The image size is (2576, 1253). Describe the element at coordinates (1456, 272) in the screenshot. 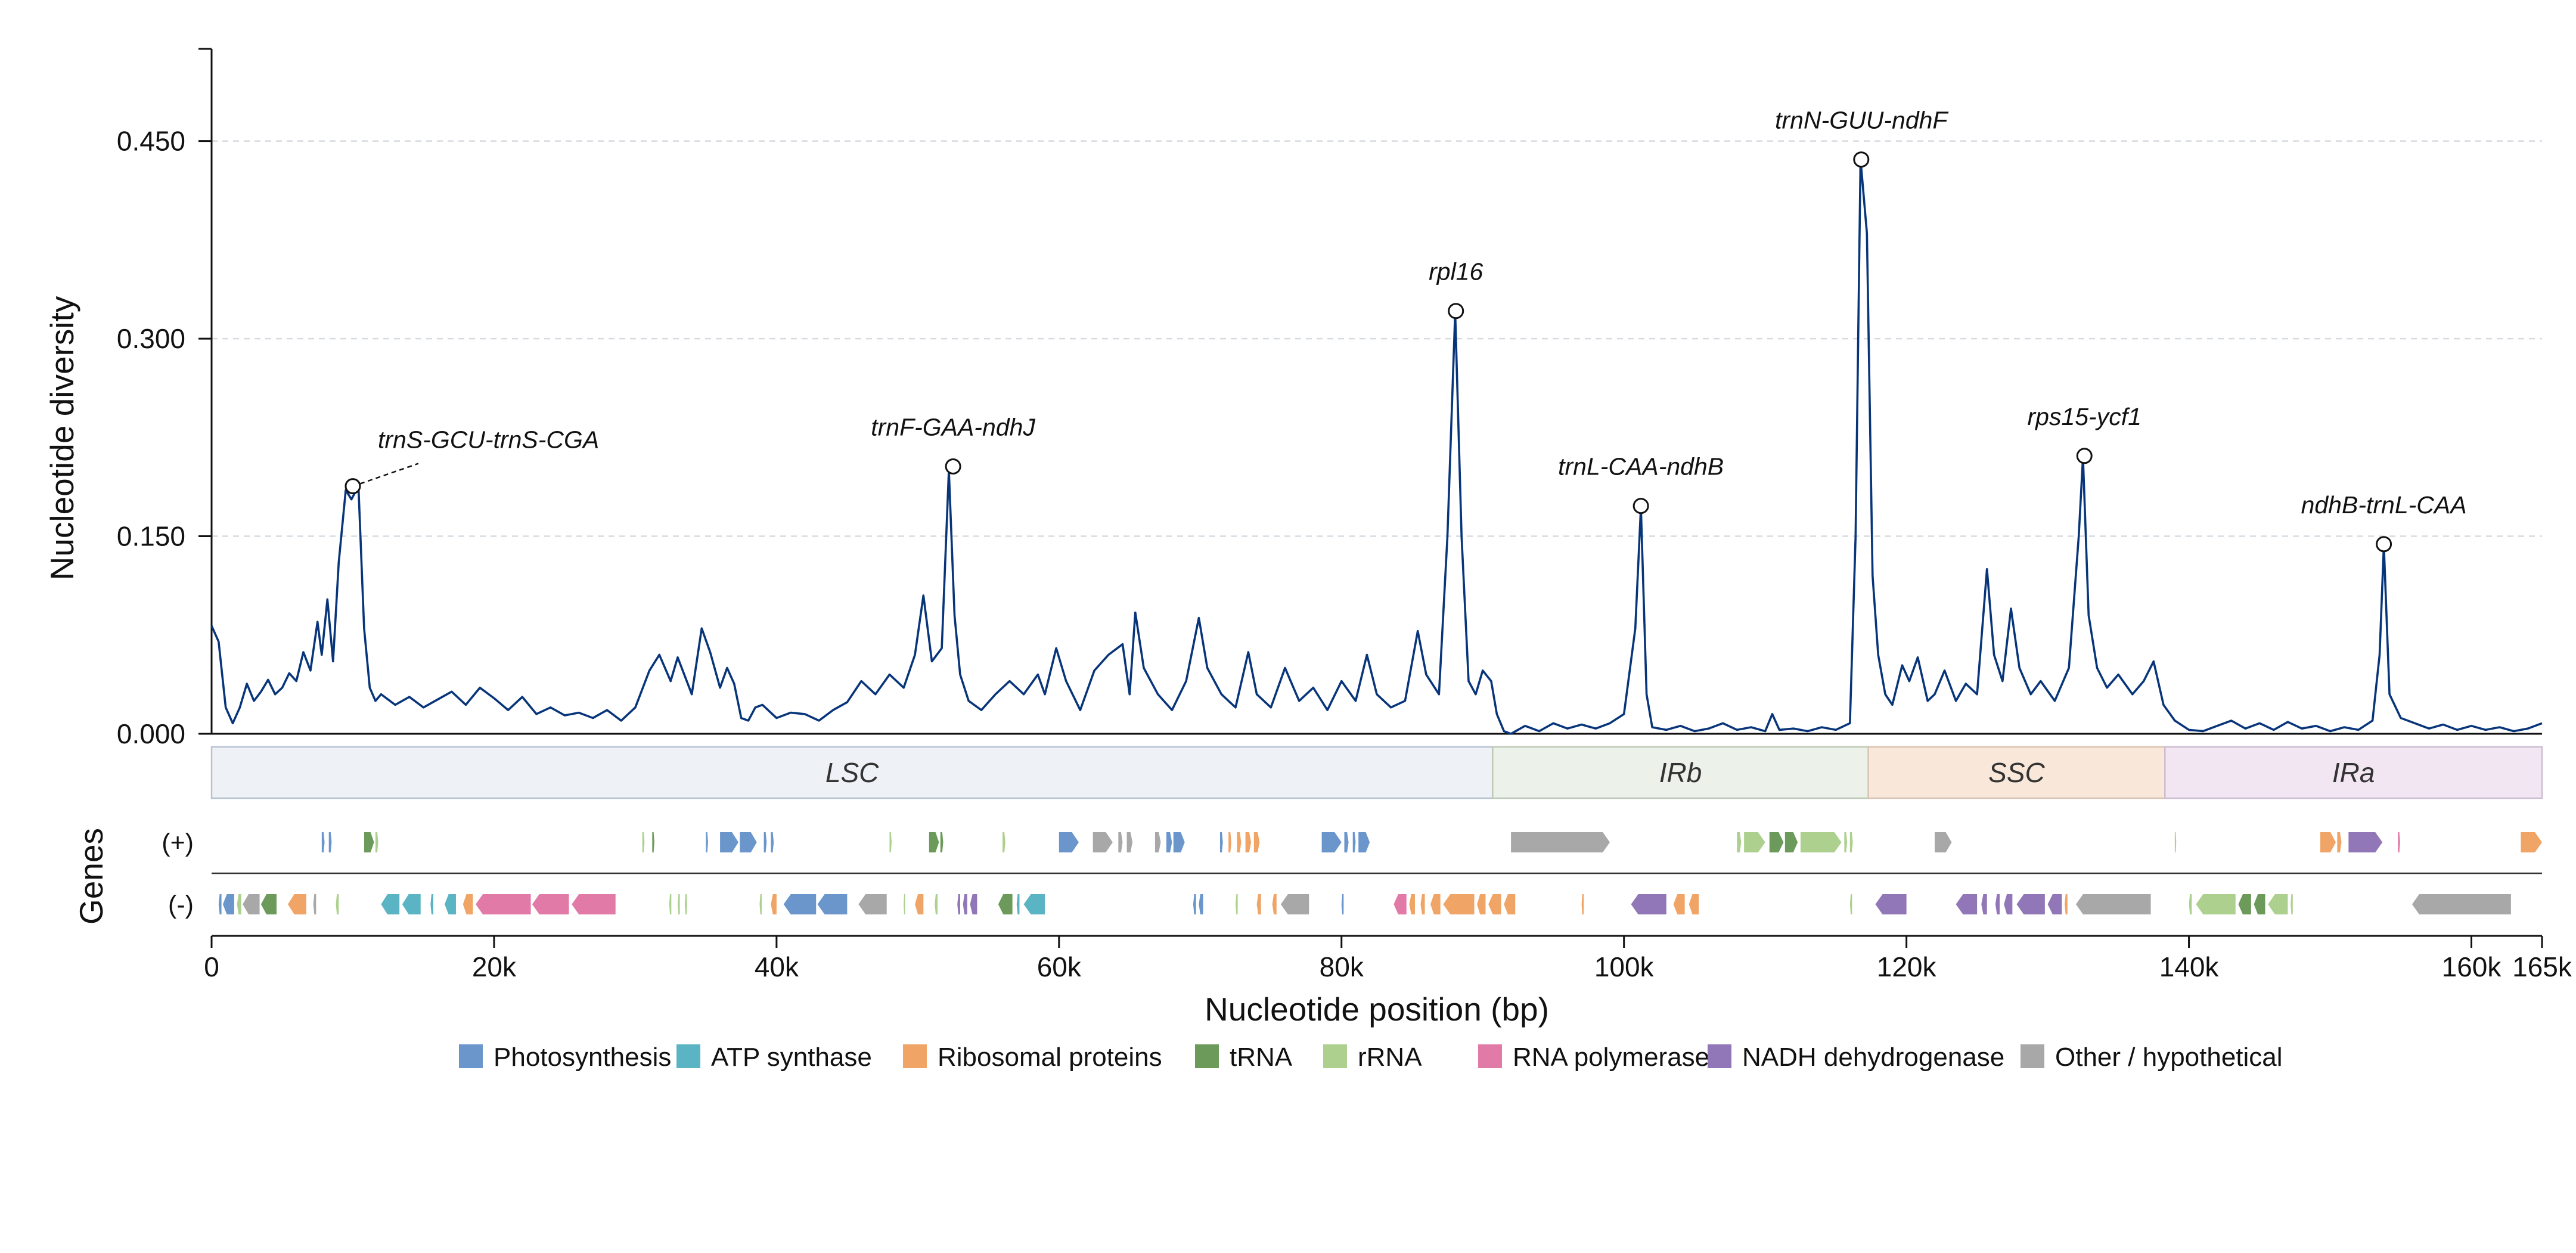

I see `peak-label: rpl16` at that location.